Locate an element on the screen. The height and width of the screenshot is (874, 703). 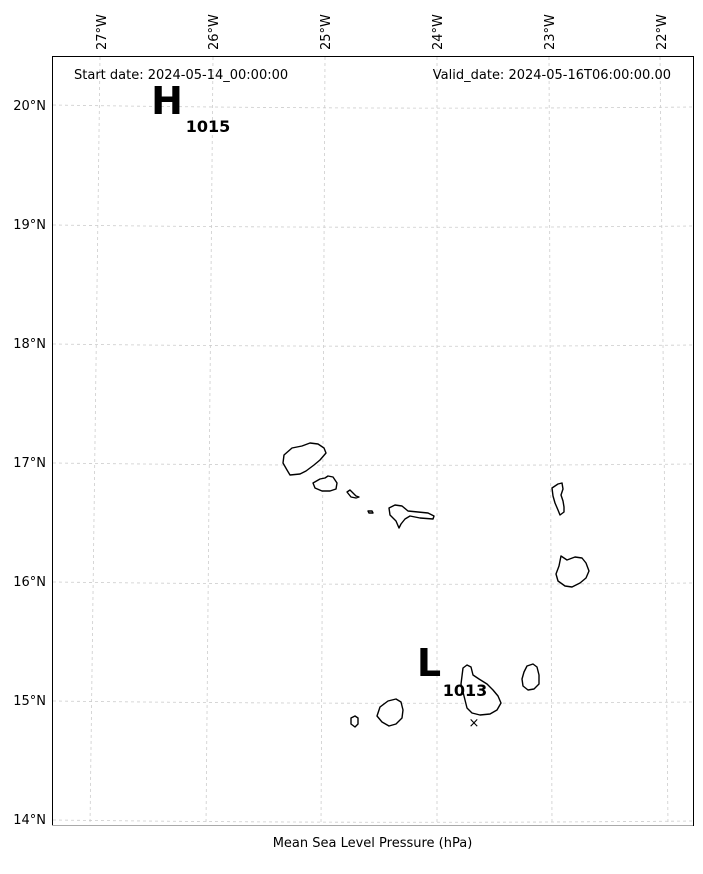
gridline-23w is located at coordinates (550, 441).